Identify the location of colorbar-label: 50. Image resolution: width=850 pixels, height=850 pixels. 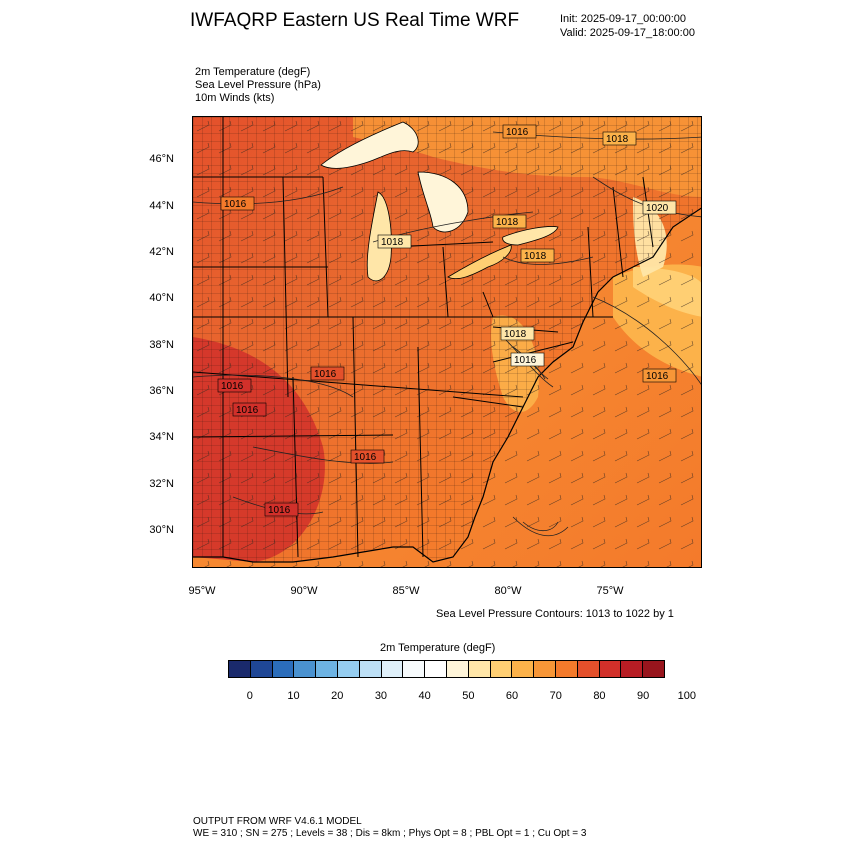
(468, 696).